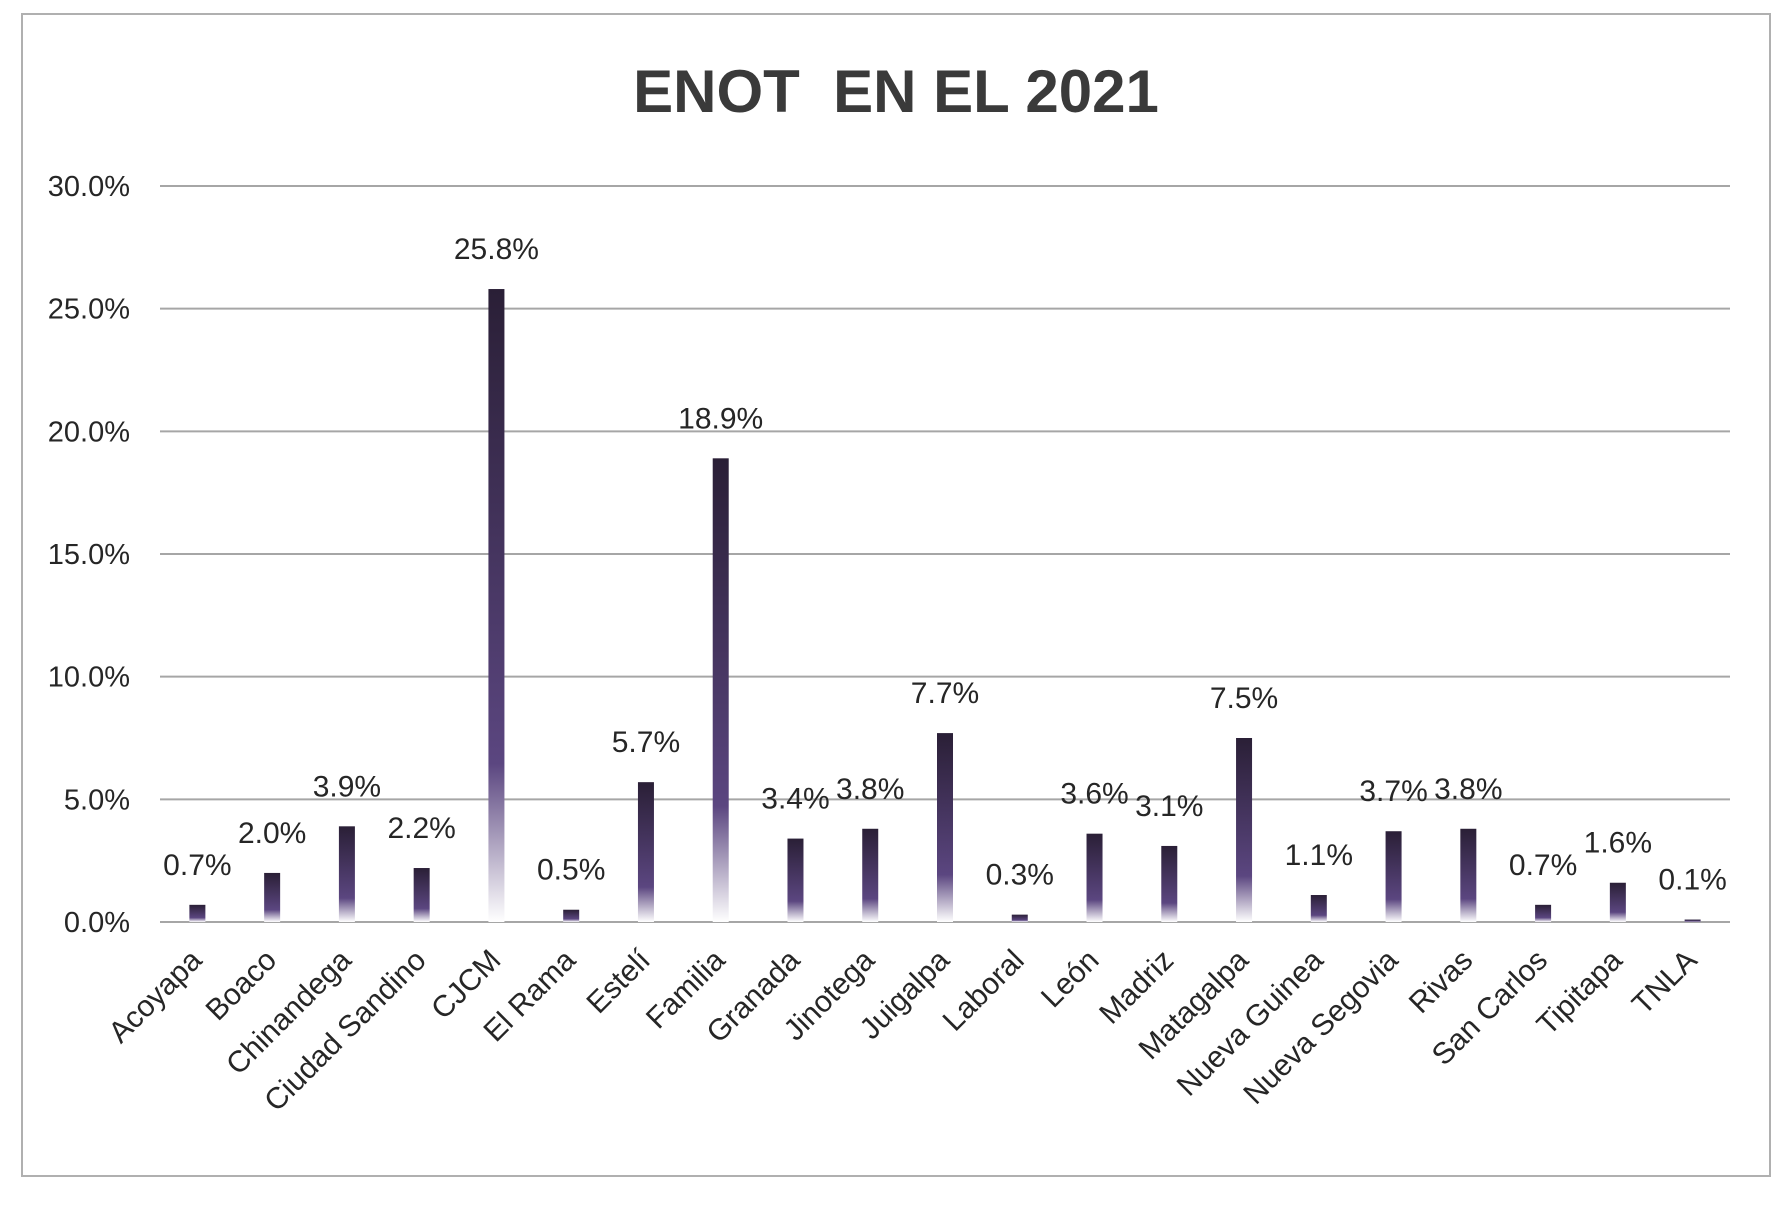 This screenshot has height=1205, width=1792. What do you see at coordinates (89, 187) in the screenshot?
I see `y-tick-label: 30.0%` at bounding box center [89, 187].